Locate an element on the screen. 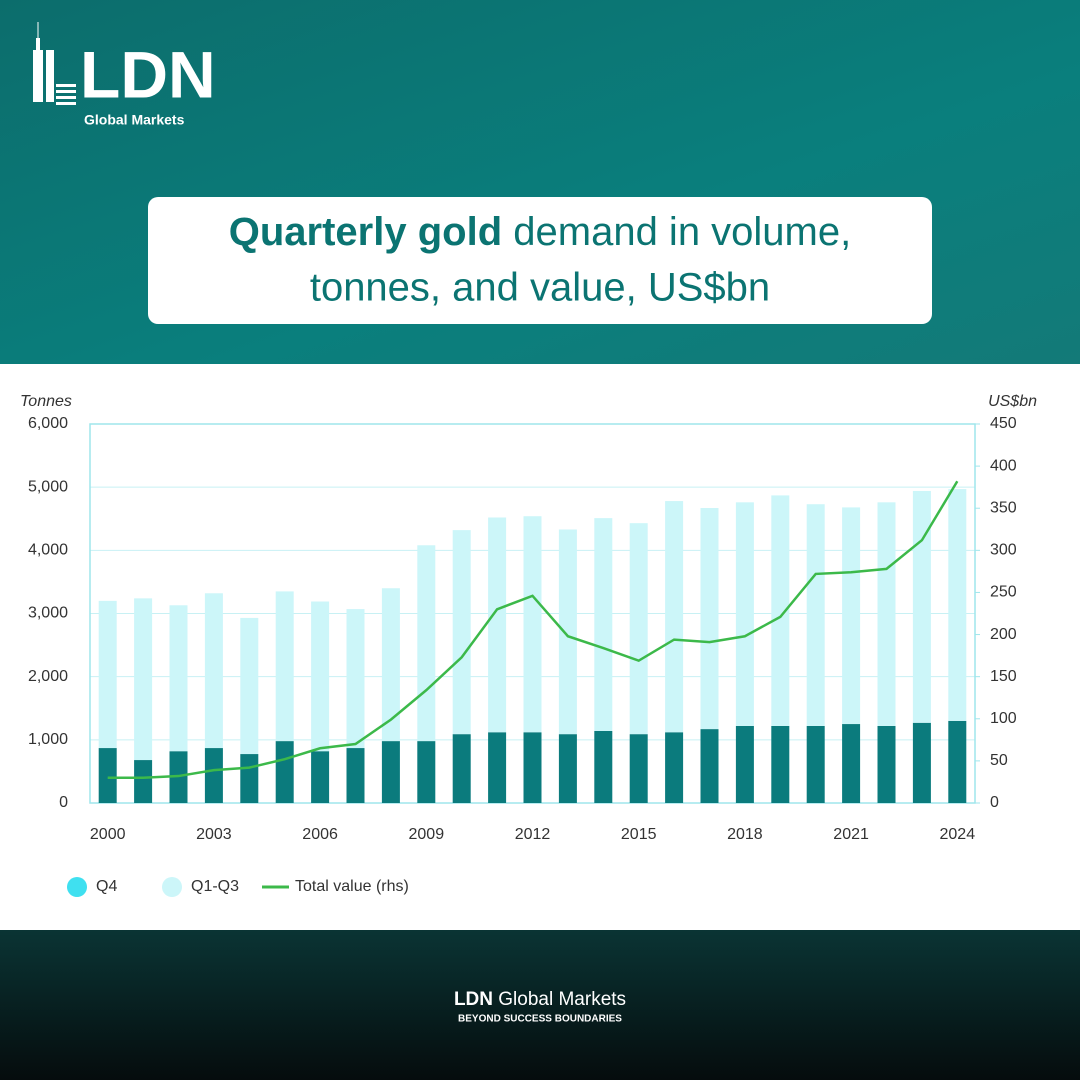 The image size is (1080, 1080). y-tick-label: 4,000 is located at coordinates (48, 550).